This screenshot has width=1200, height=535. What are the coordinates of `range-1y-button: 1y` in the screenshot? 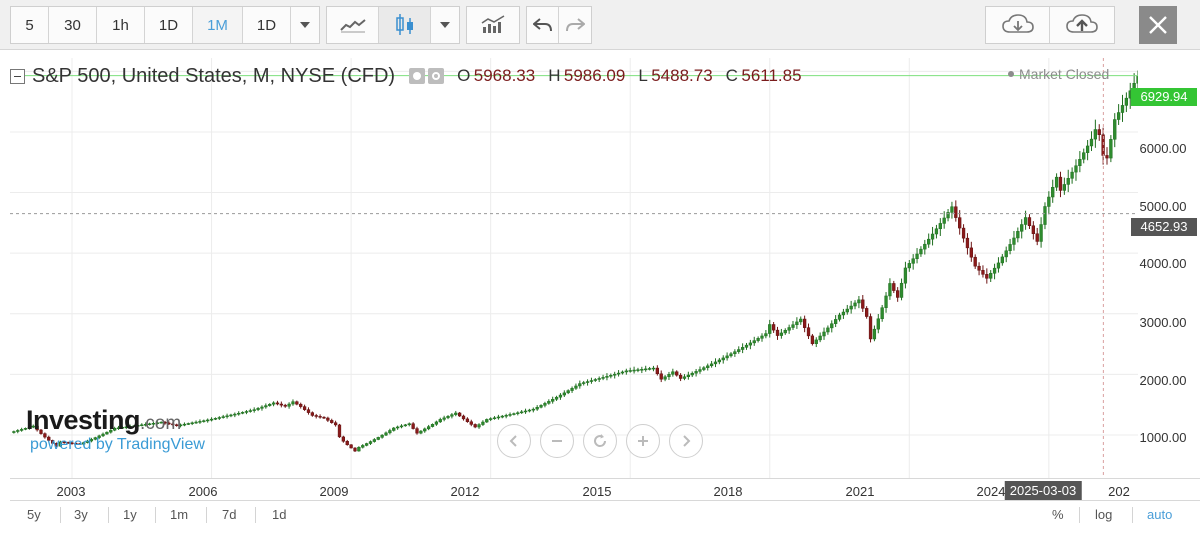 It's located at (130, 514).